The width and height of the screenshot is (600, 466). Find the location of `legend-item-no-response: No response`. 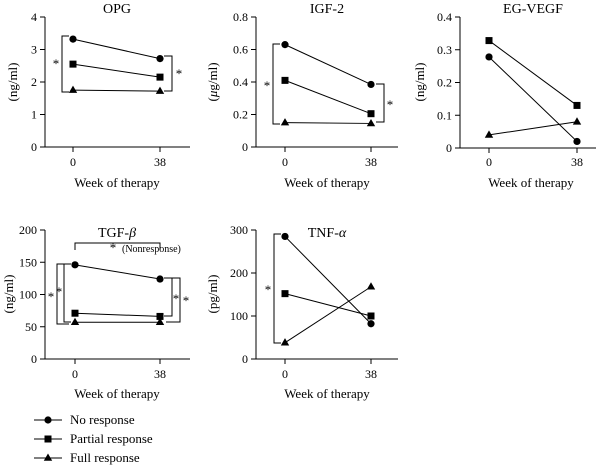

legend-item-no-response: No response is located at coordinates (84, 419).